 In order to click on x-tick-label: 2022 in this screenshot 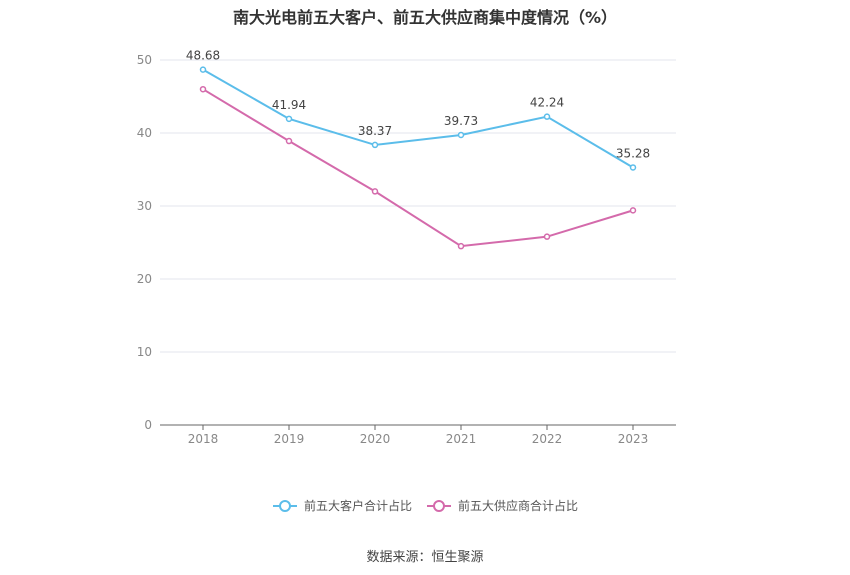, I will do `click(547, 439)`.